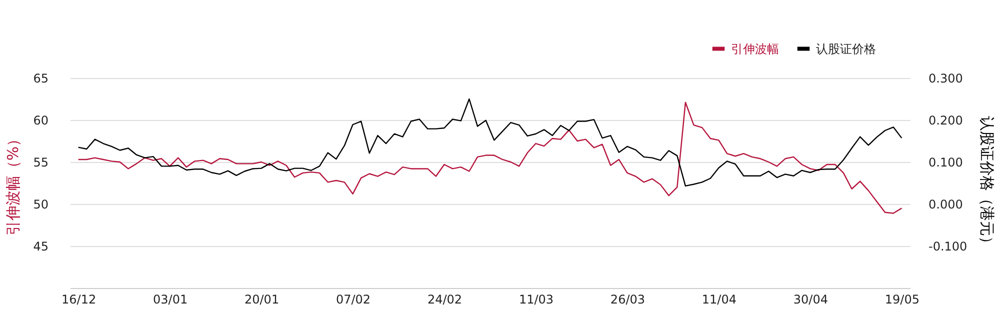 The width and height of the screenshot is (1000, 324). What do you see at coordinates (536, 299) in the screenshot?
I see `x-tick-label: 11/03` at bounding box center [536, 299].